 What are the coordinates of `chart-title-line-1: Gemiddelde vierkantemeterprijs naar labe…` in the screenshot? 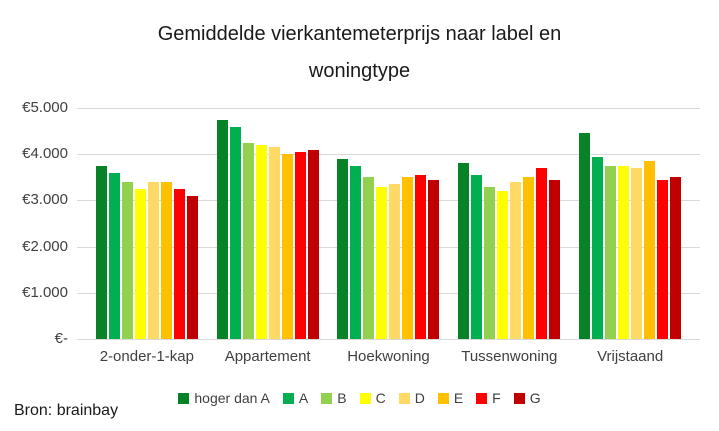 It's located at (359, 34).